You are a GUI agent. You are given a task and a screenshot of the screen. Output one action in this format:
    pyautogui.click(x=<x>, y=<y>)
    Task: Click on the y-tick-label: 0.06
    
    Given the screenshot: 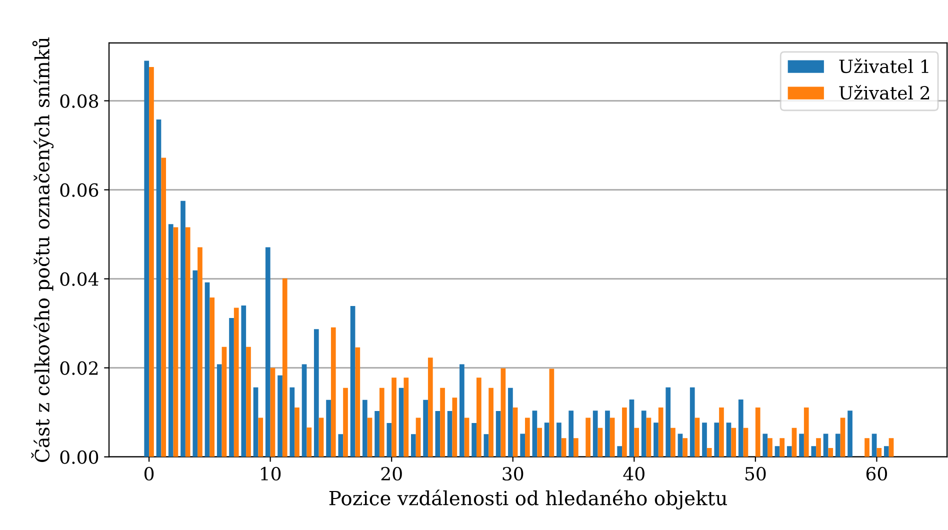 What is the action you would take?
    pyautogui.click(x=79, y=190)
    